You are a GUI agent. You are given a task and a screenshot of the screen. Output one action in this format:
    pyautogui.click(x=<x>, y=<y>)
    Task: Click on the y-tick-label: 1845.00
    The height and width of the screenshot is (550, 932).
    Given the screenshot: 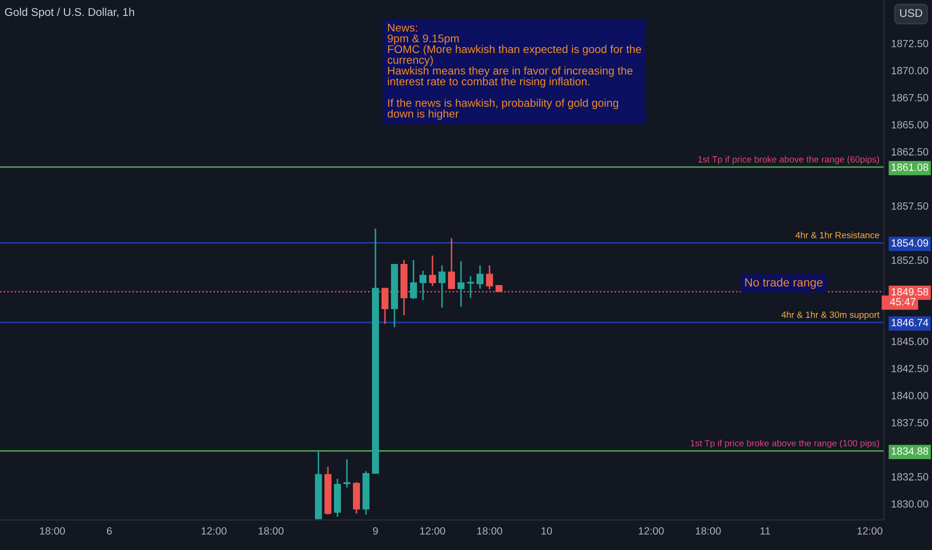 What is the action you would take?
    pyautogui.click(x=910, y=342)
    